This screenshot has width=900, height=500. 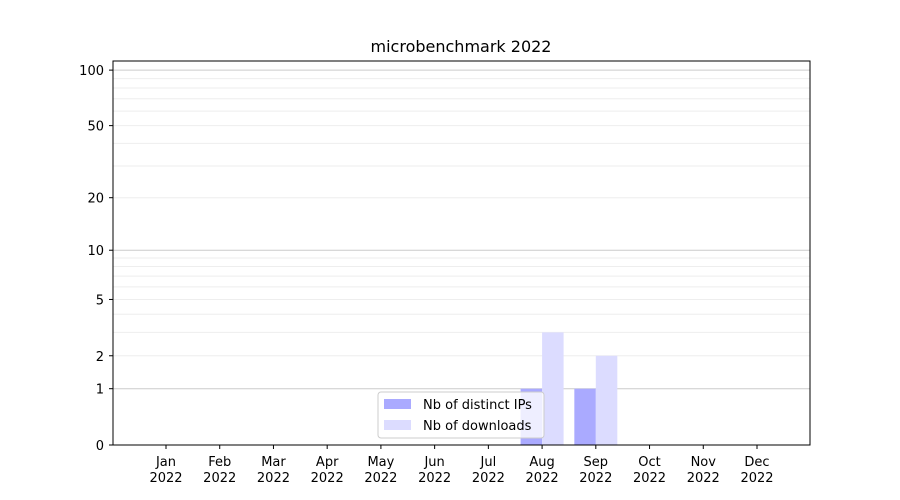 I want to click on legend-box, so click(x=461, y=415).